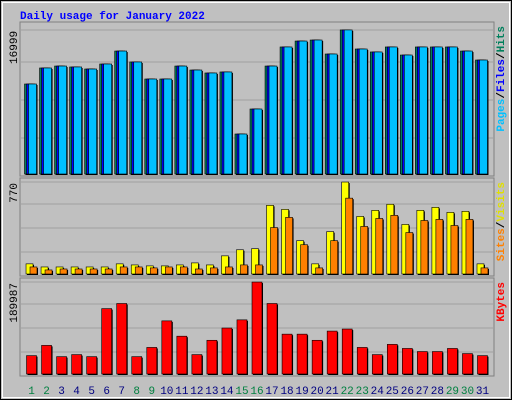  I want to click on x-tick-label: 8, so click(136, 392).